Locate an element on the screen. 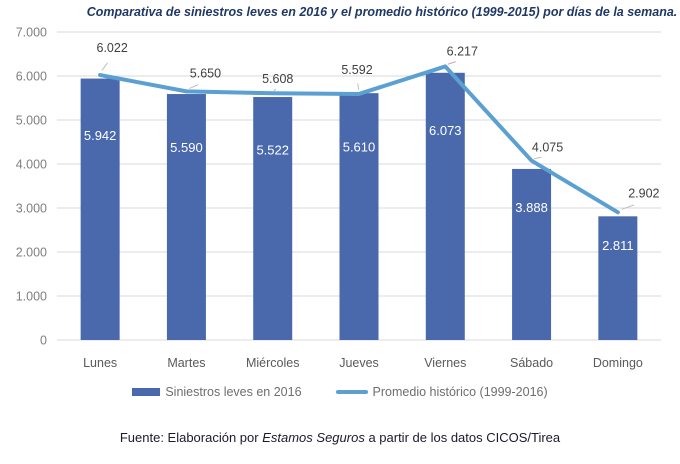 This screenshot has height=464, width=680. x-category-label: Lunes is located at coordinates (100, 363).